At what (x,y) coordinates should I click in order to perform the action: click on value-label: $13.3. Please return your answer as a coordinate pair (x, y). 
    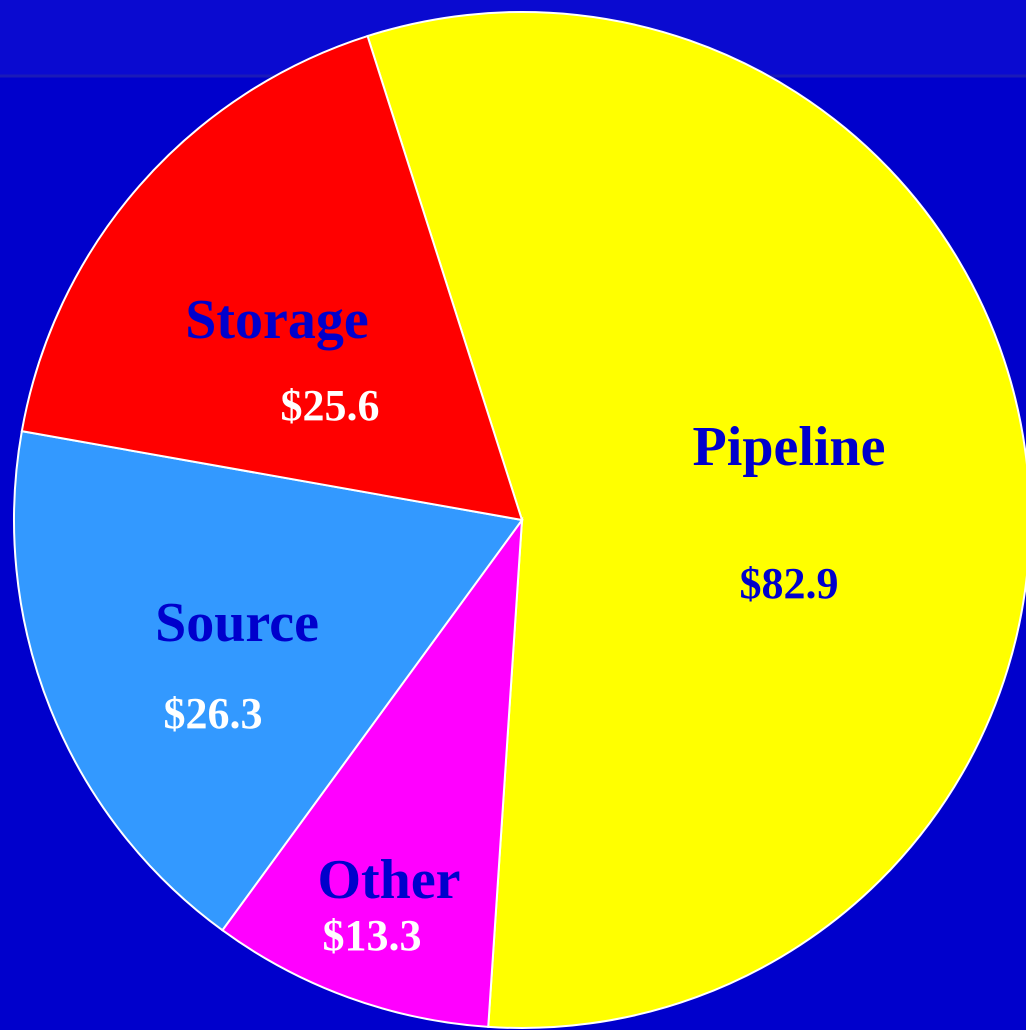
    Looking at the image, I should click on (372, 935).